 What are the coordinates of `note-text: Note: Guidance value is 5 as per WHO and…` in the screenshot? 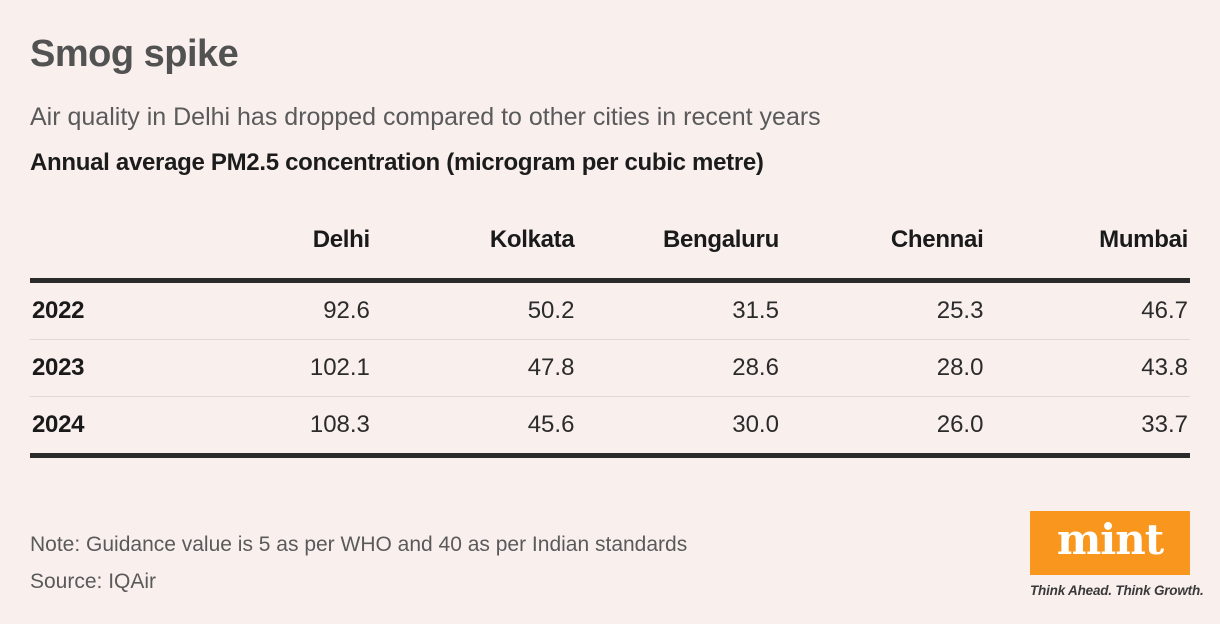 It's located at (359, 544).